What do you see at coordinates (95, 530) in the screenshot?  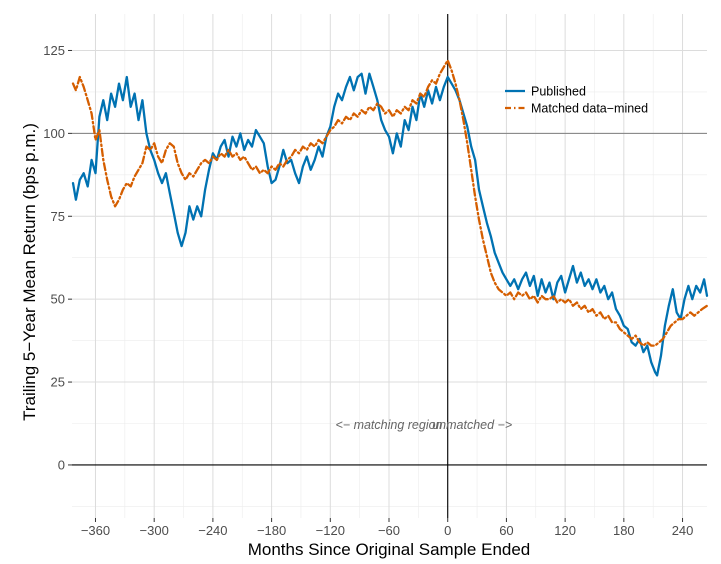 I see `x-tick-label: −360` at bounding box center [95, 530].